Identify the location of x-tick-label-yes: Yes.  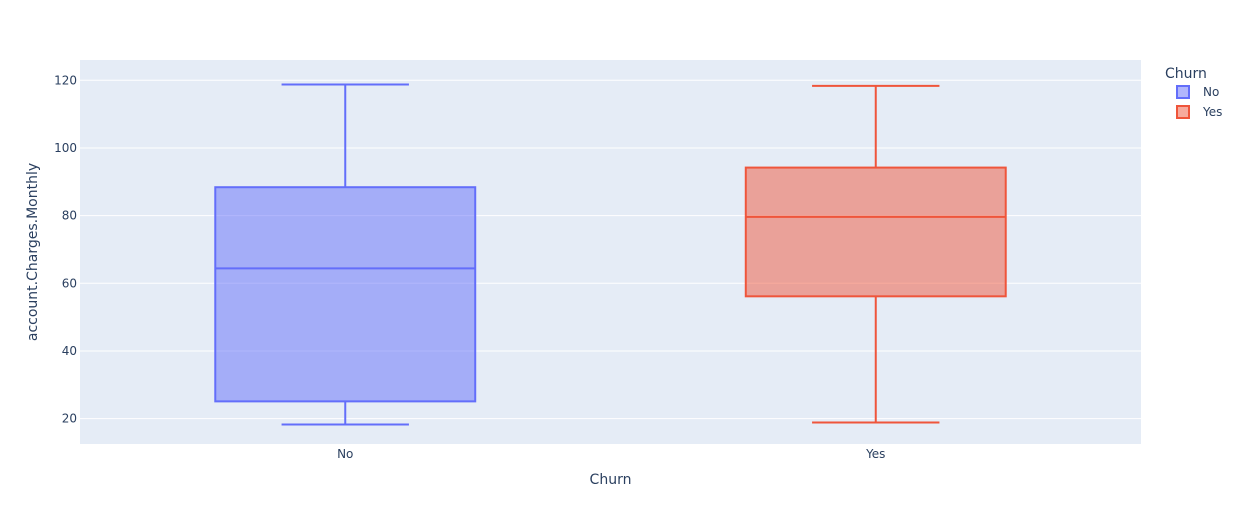
(875, 454).